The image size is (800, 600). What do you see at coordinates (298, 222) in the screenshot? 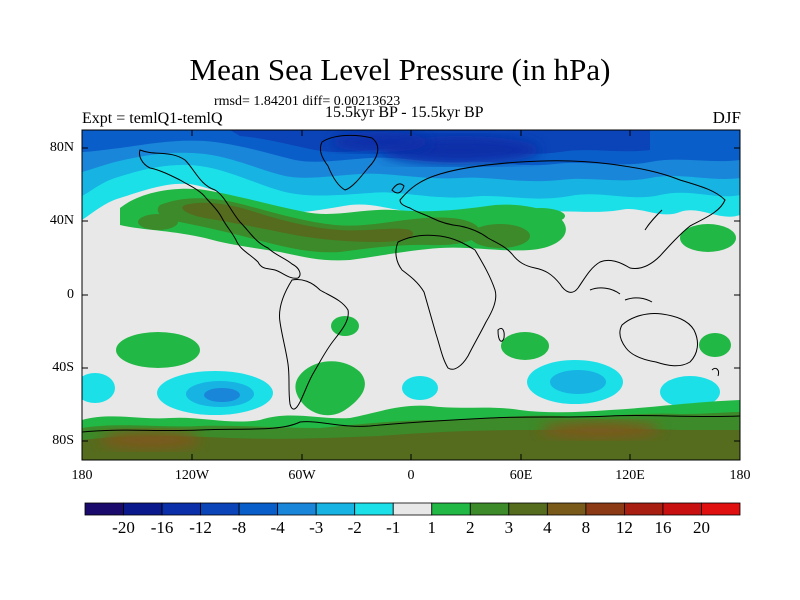
I see `north-america-brown` at bounding box center [298, 222].